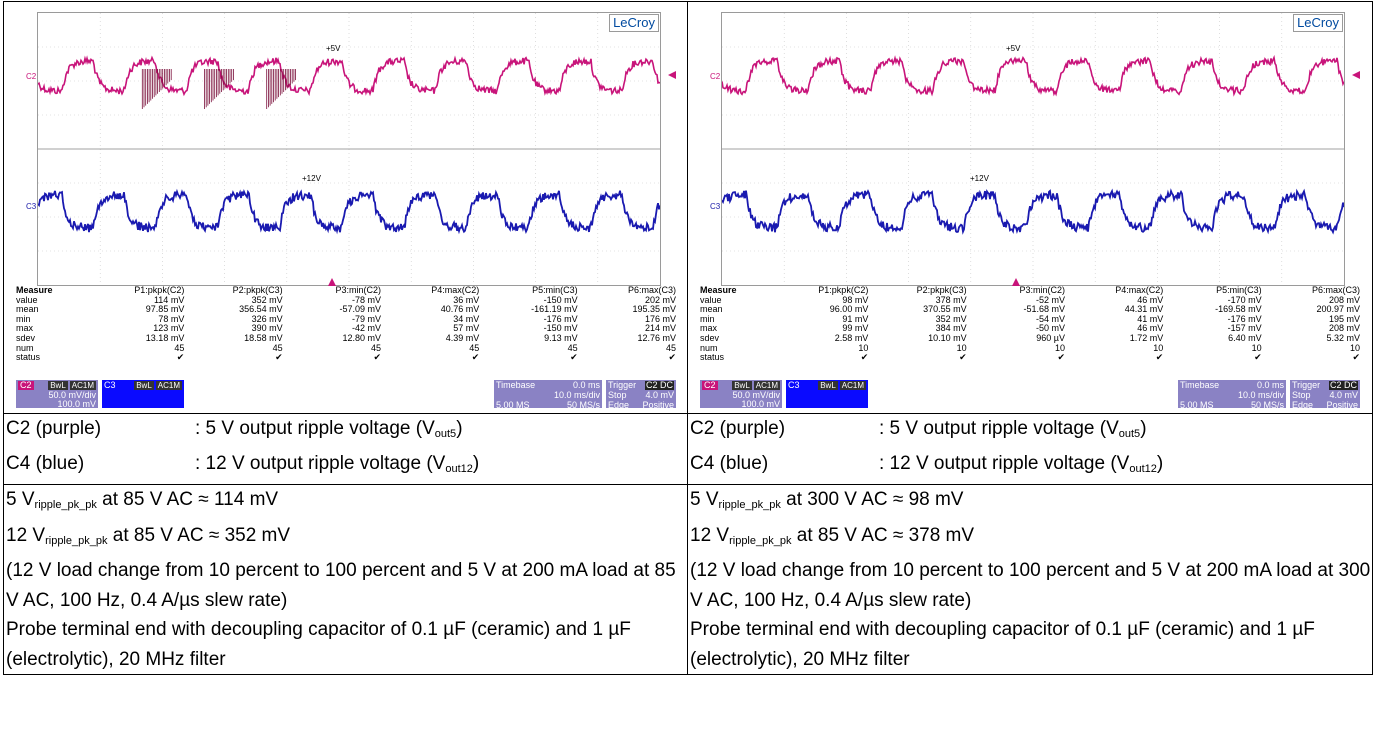 Image resolution: width=1375 pixels, height=745 pixels. Describe the element at coordinates (1016, 282) in the screenshot. I see `trigger-position-marker` at that location.